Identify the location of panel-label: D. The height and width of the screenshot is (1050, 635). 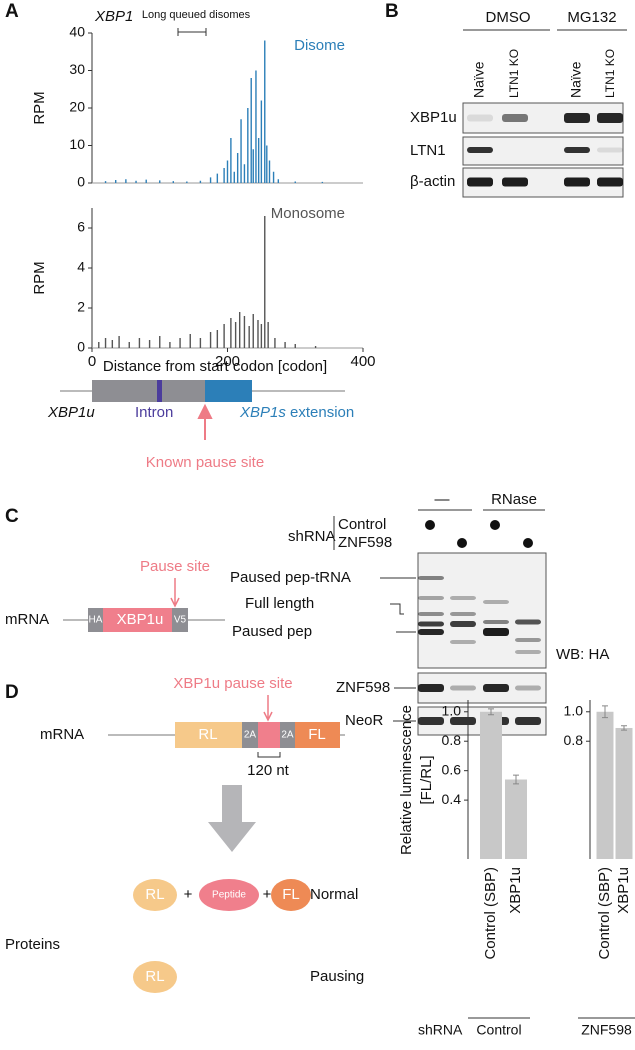
(12, 692).